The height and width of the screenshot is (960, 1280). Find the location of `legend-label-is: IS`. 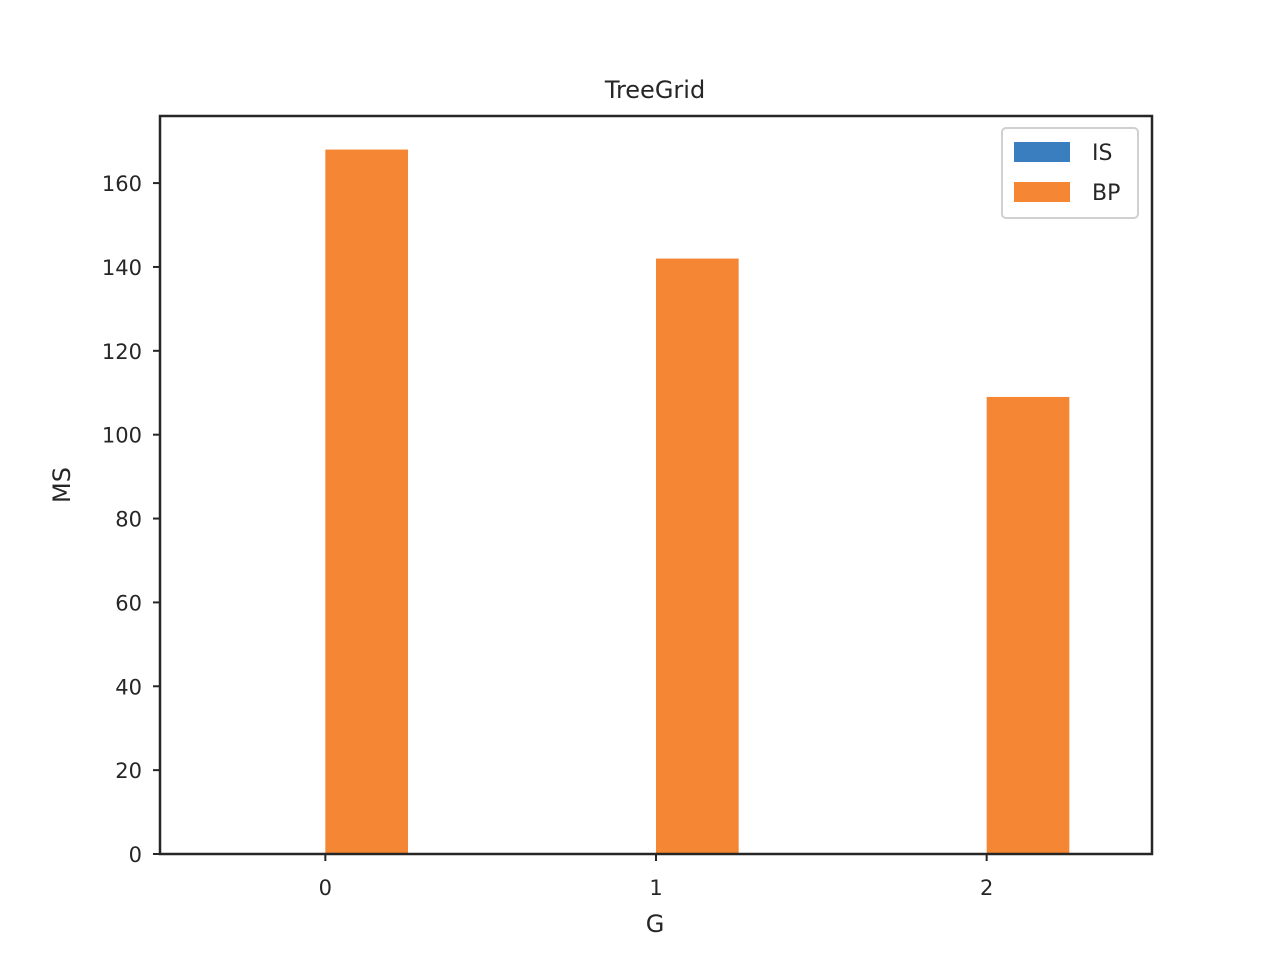

legend-label-is: IS is located at coordinates (1102, 153).